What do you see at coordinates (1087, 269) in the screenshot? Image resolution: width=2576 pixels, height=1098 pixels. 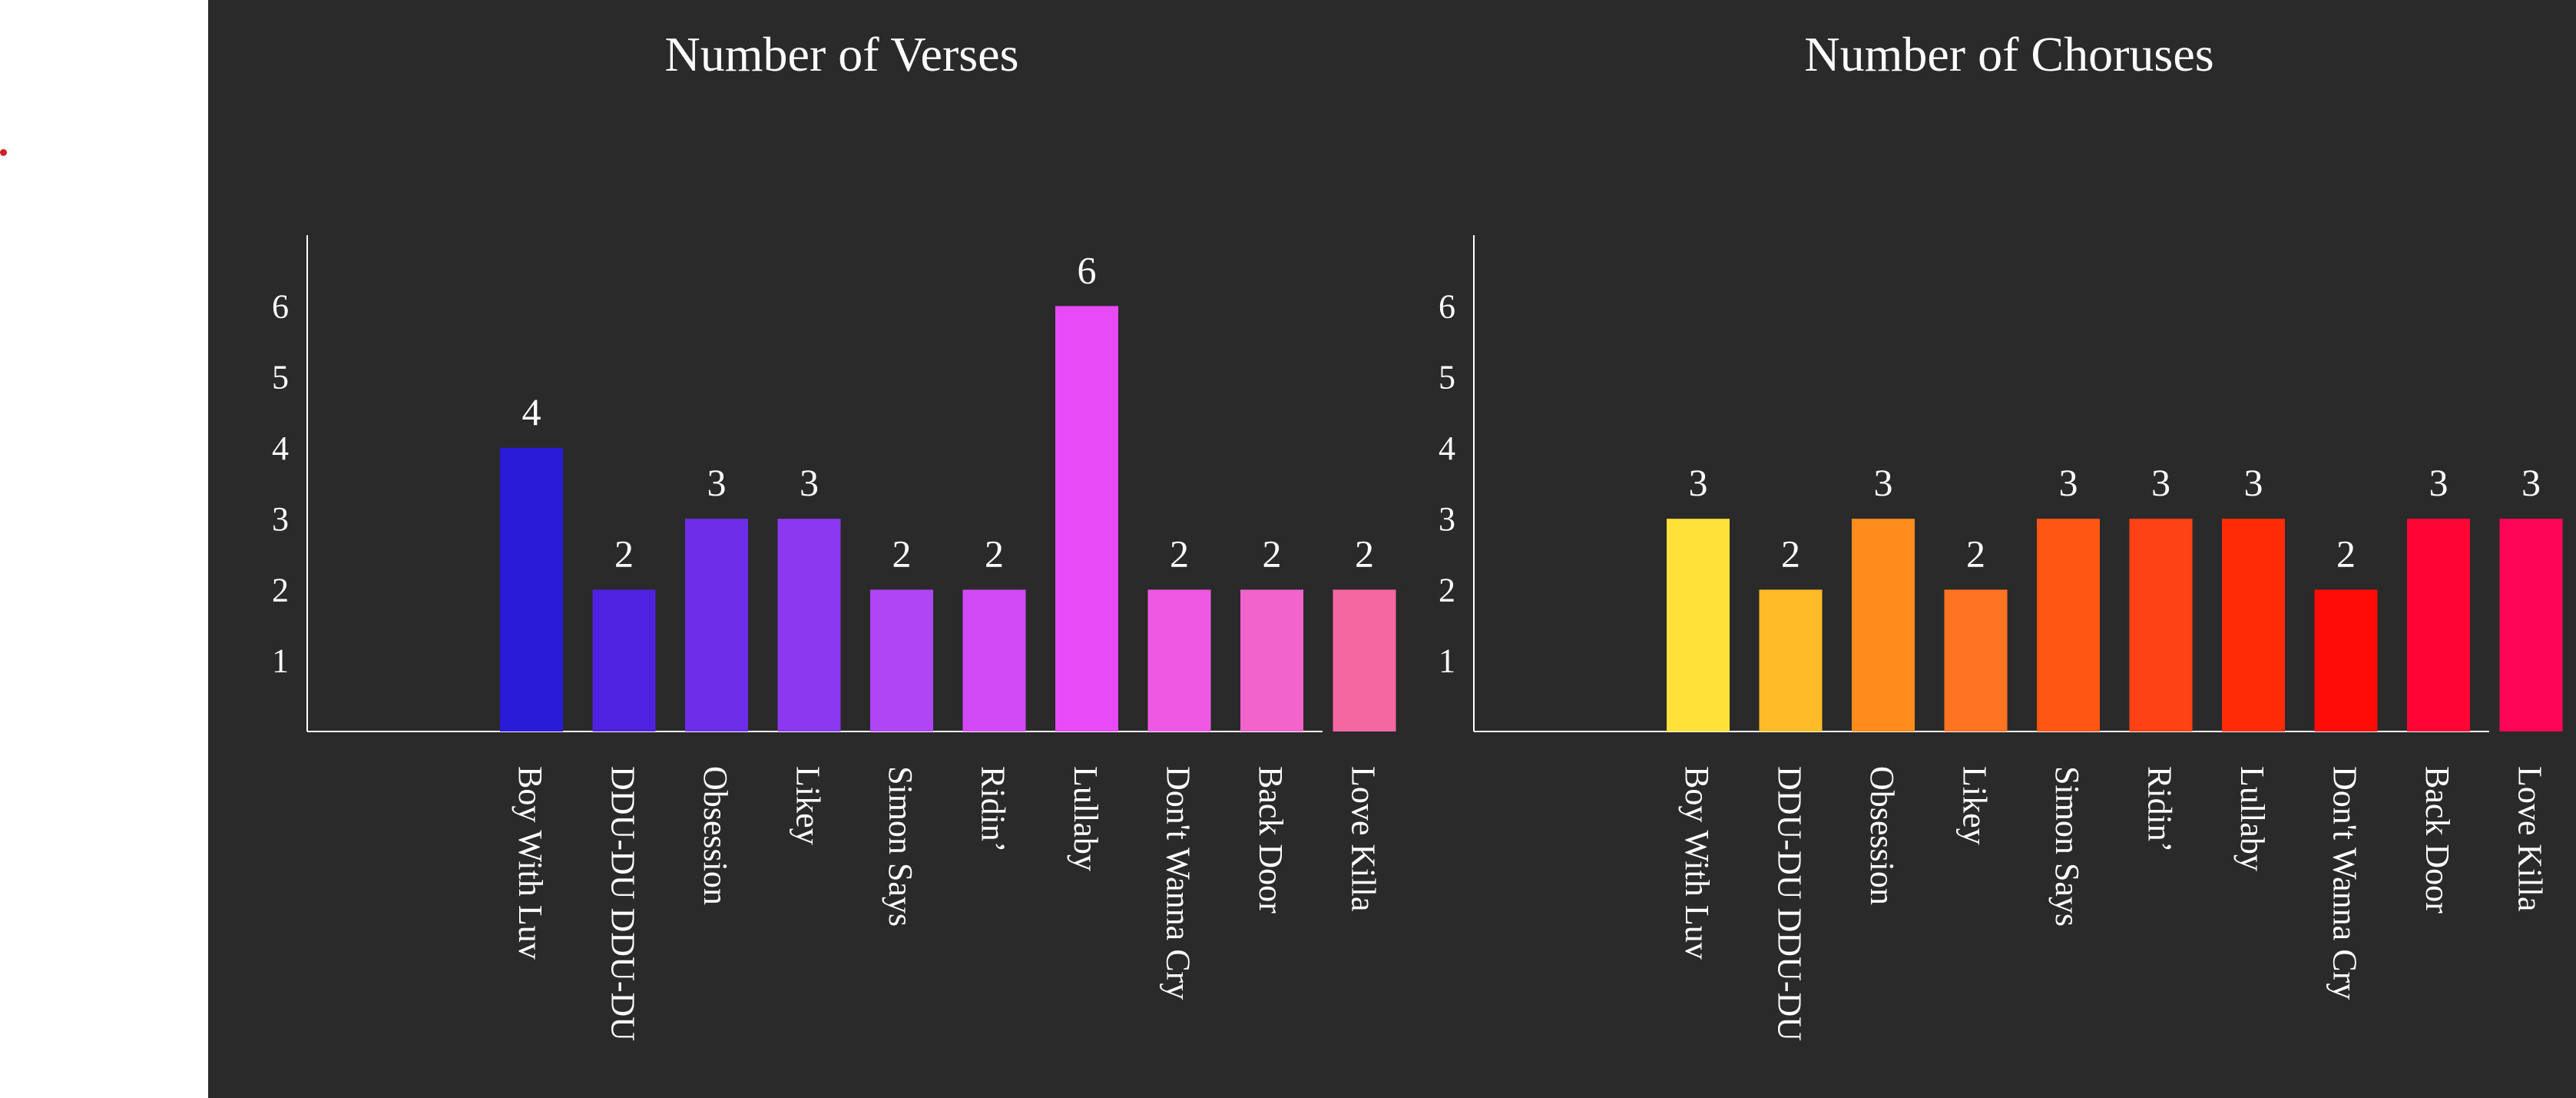 I see `data-label: 6` at bounding box center [1087, 269].